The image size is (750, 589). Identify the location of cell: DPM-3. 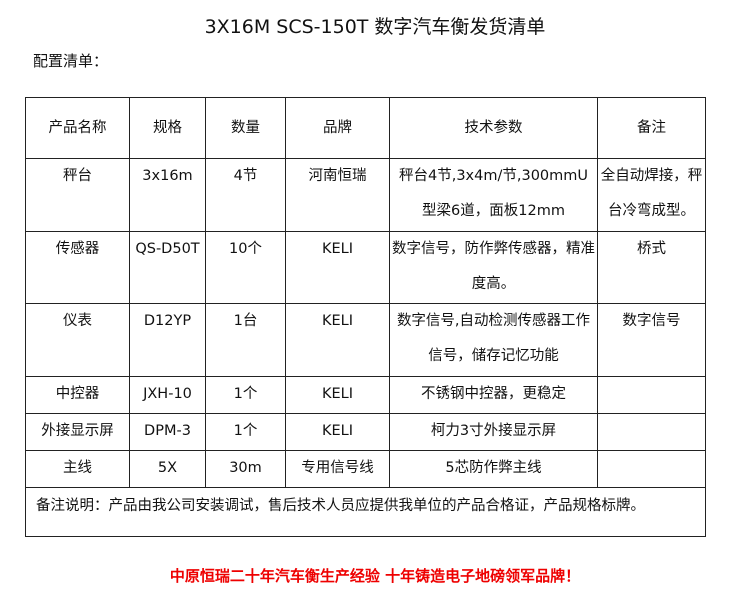
(167, 432).